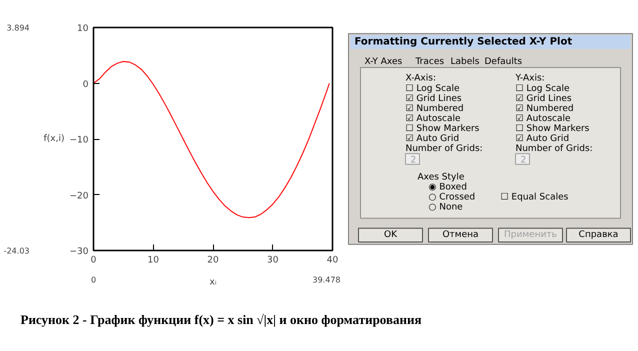 The height and width of the screenshot is (351, 638). Describe the element at coordinates (452, 197) in the screenshot. I see `text: ○ Crossed` at that location.